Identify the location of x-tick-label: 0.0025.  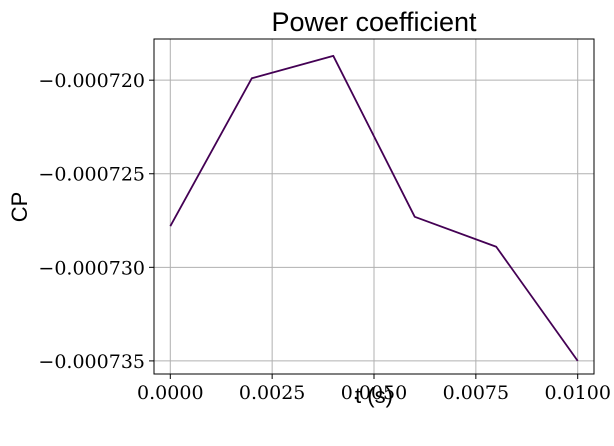
(272, 393).